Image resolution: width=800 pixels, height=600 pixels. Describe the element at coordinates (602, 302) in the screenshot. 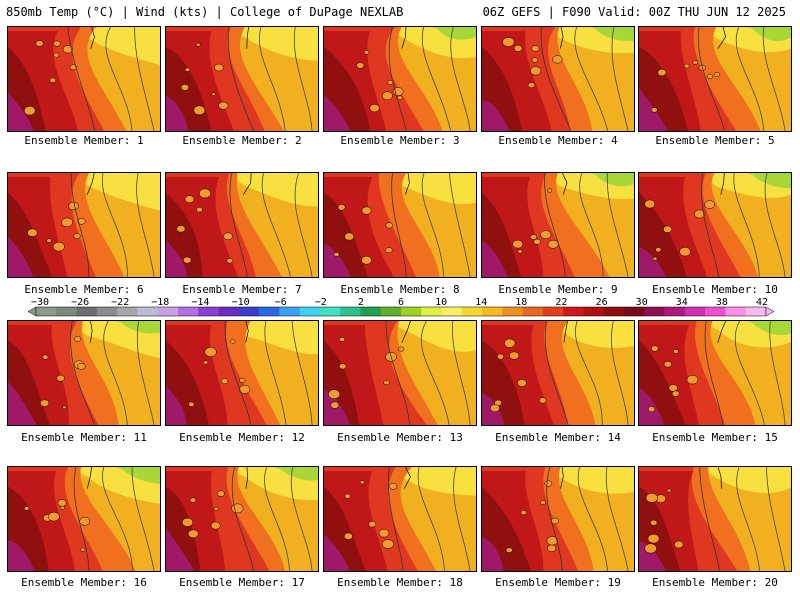

I see `colorbar-tick-label: 26` at that location.